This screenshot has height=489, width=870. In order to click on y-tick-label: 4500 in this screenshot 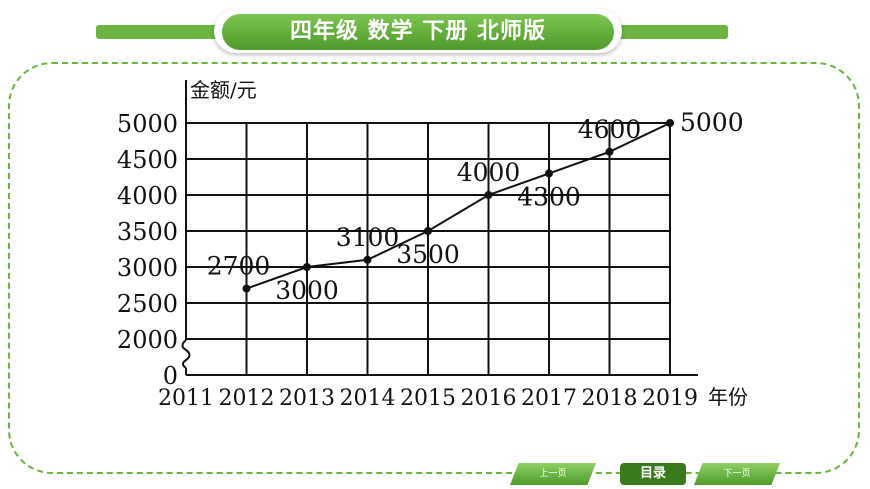, I will do `click(147, 160)`.